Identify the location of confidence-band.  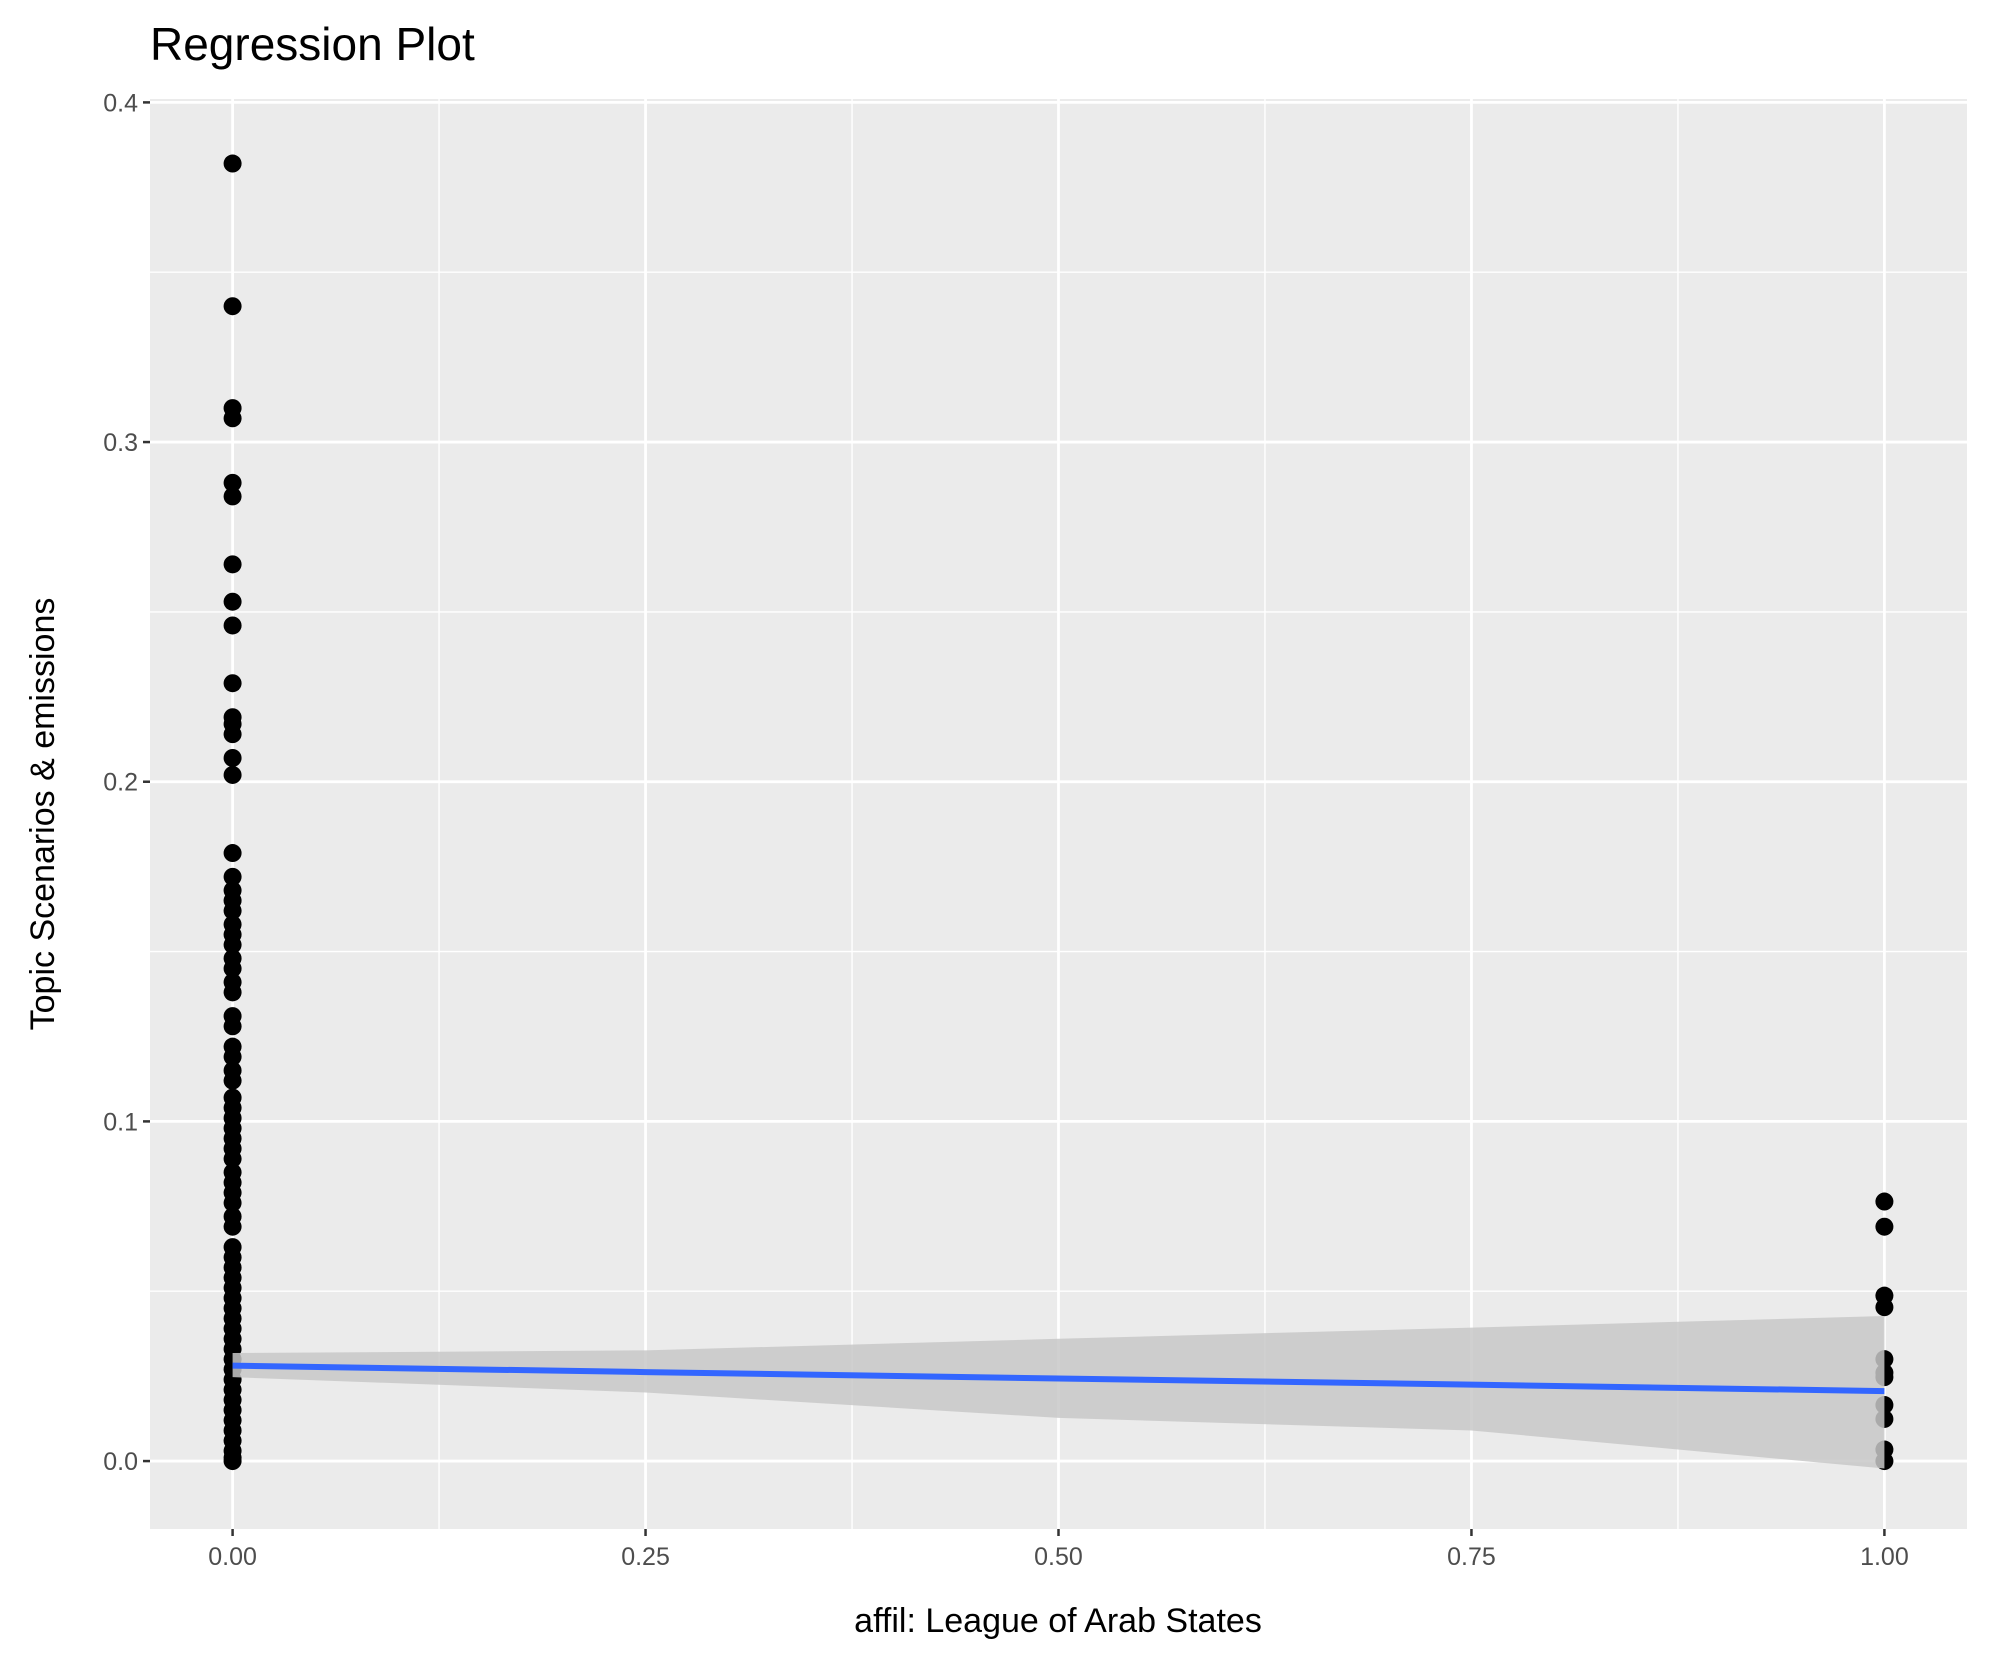
(1058, 1392).